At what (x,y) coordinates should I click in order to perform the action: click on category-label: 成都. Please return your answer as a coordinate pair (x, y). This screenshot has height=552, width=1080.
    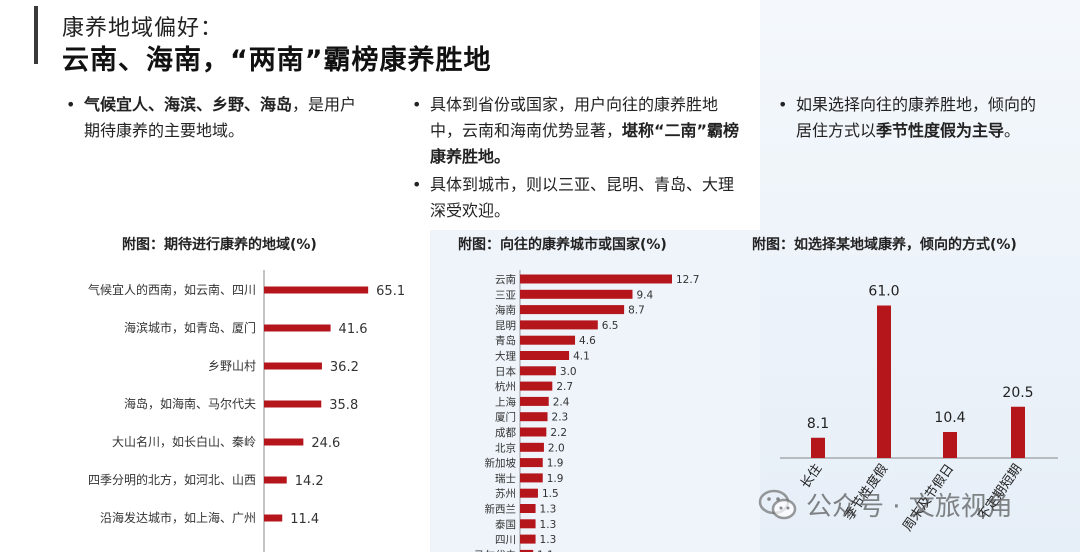
    Looking at the image, I should click on (505, 433).